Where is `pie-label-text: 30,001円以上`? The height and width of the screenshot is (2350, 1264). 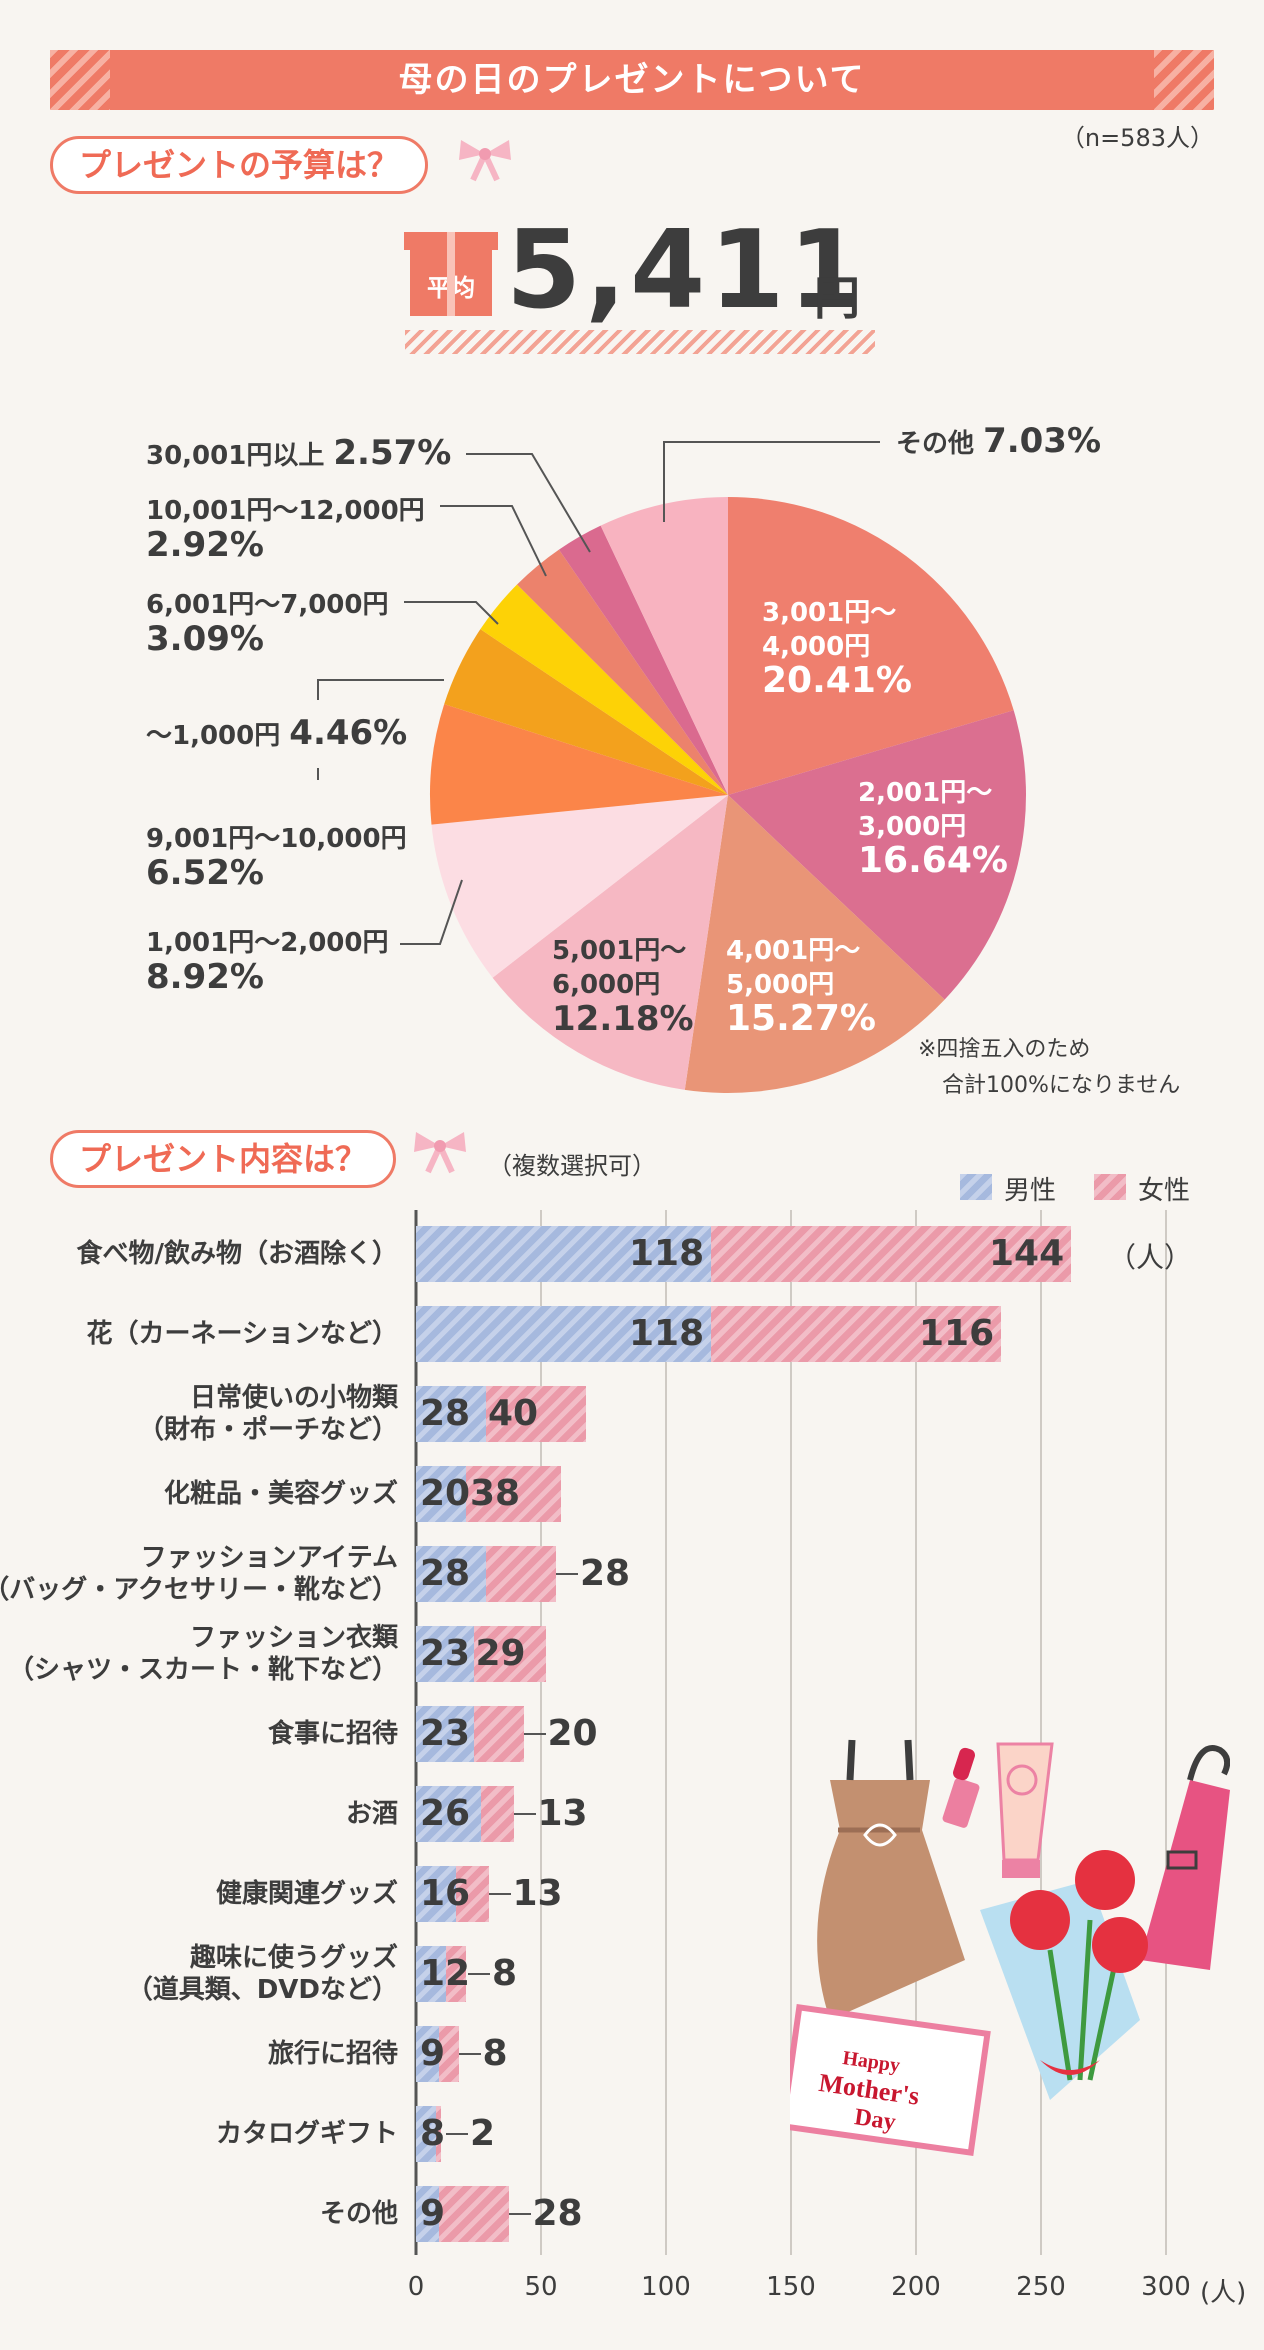
pie-label-text: 30,001円以上 is located at coordinates (240, 456).